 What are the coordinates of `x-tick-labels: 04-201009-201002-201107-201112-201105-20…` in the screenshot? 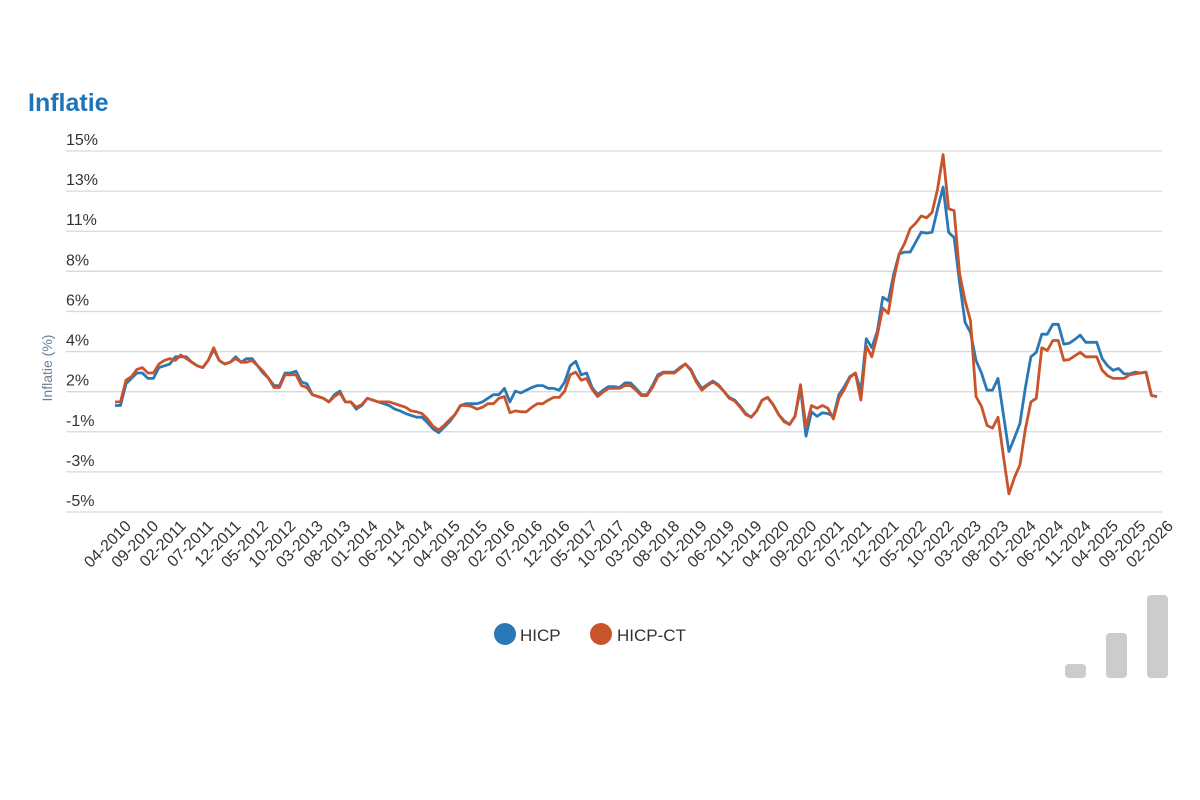 It's located at (629, 545).